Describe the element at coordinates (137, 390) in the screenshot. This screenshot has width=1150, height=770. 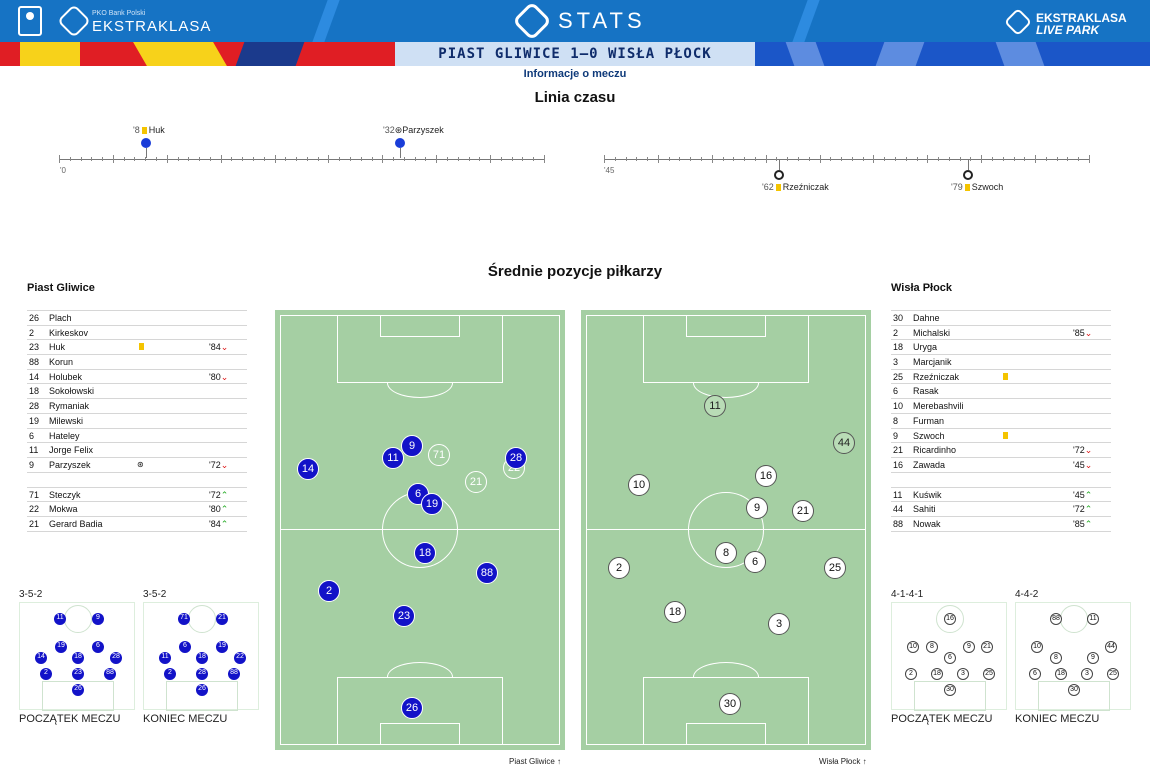
I see `lineup-row: 18 Sokołowski` at that location.